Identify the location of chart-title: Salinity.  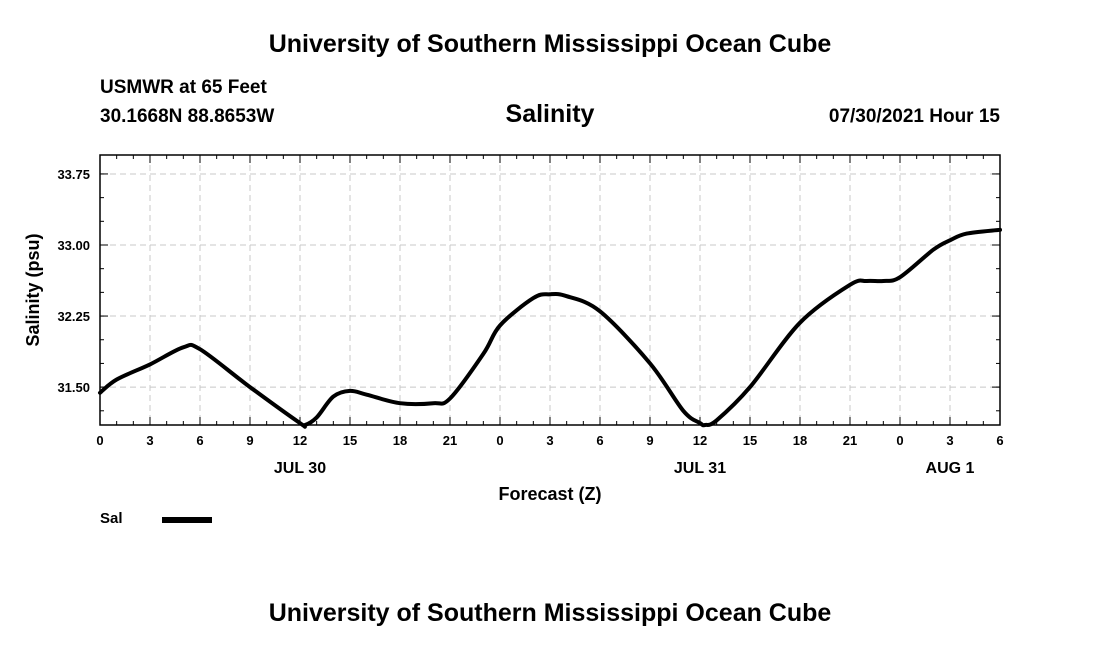
(550, 114).